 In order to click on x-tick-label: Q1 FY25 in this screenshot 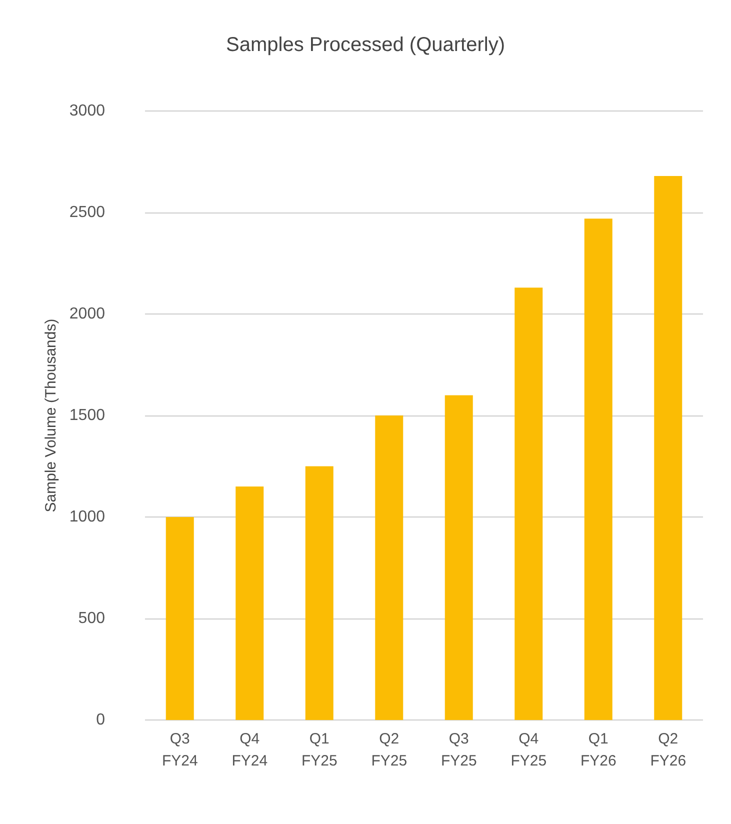, I will do `click(319, 750)`.